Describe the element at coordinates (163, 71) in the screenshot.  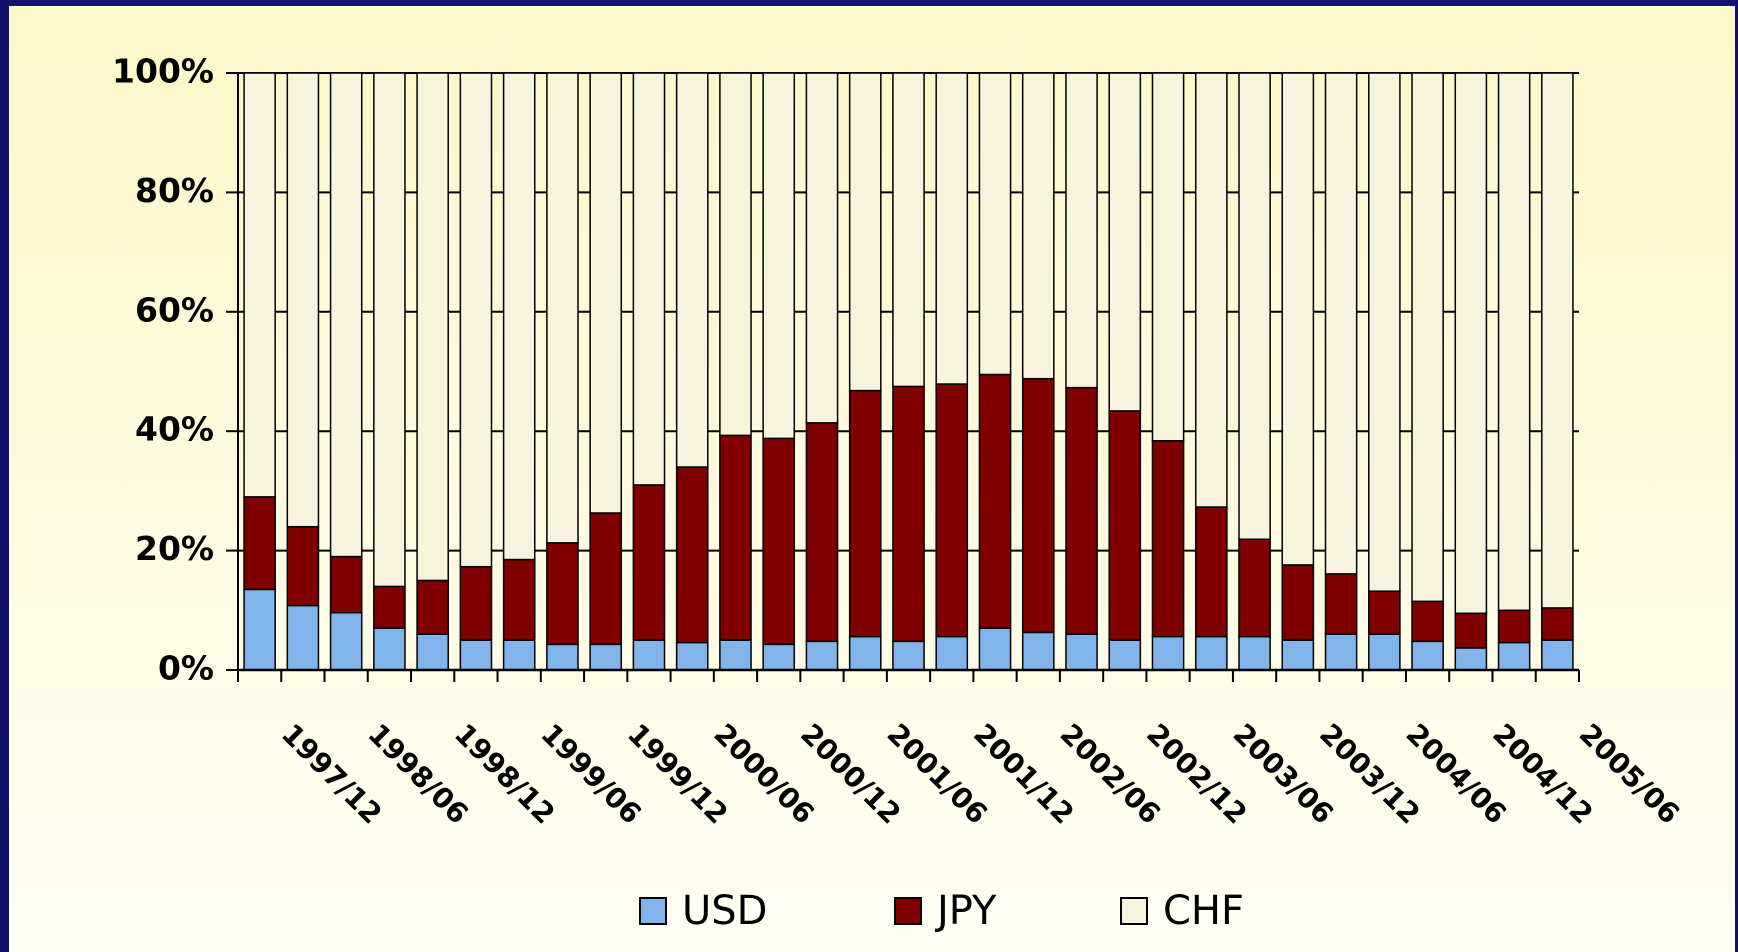
I see `y-tick-label: 100%` at that location.